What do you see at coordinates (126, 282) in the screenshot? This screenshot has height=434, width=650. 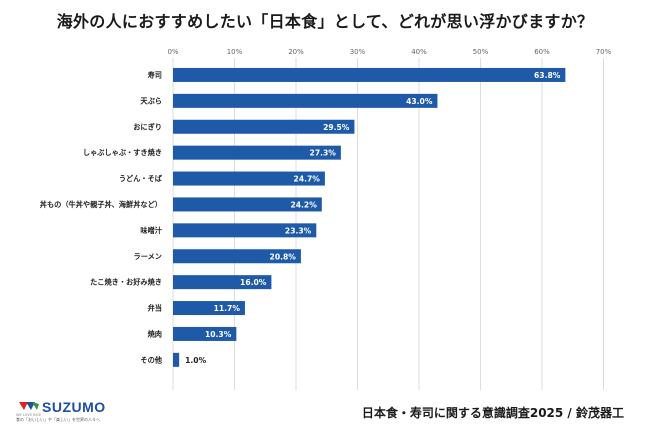 I see `category-label: たこ焼き・お好み焼き` at bounding box center [126, 282].